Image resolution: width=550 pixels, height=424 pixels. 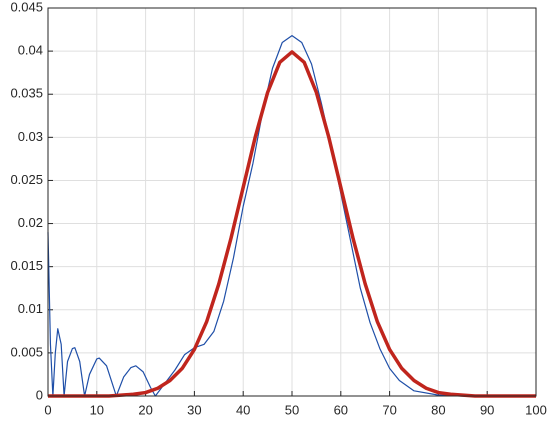 What do you see at coordinates (536, 409) in the screenshot?
I see `x-tick-label: 100` at bounding box center [536, 409].